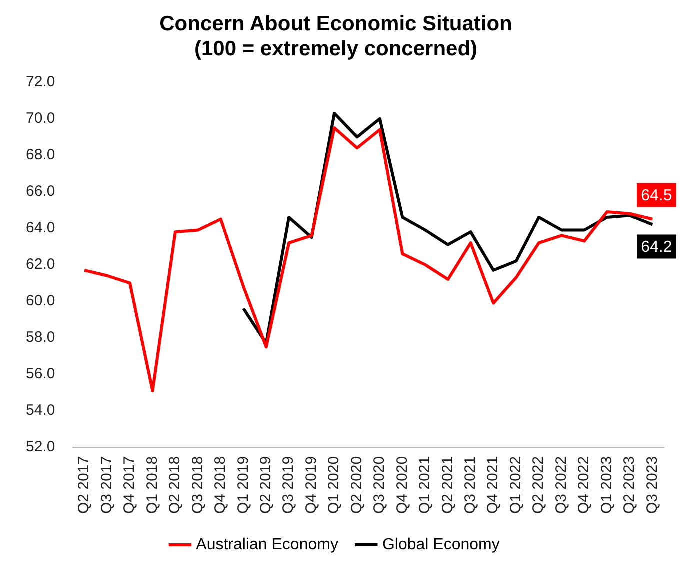 The width and height of the screenshot is (694, 571). Describe the element at coordinates (41, 119) in the screenshot. I see `y-tick-label: 70.0` at that location.